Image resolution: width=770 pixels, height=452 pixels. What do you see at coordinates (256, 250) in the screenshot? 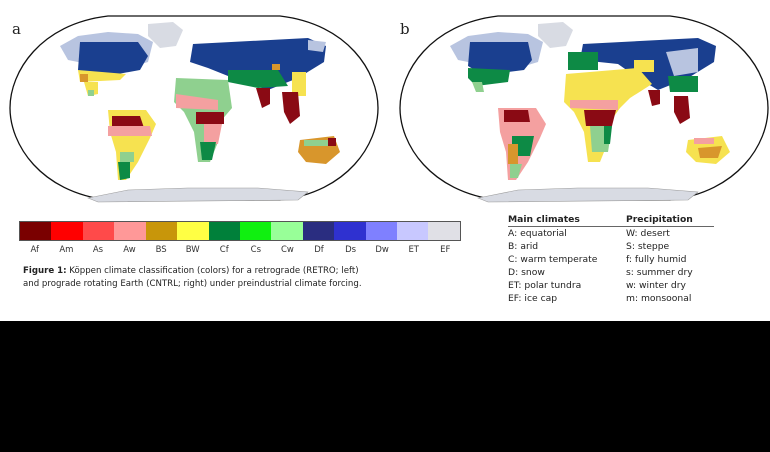
I see `legend-label: Cs` at bounding box center [256, 250].